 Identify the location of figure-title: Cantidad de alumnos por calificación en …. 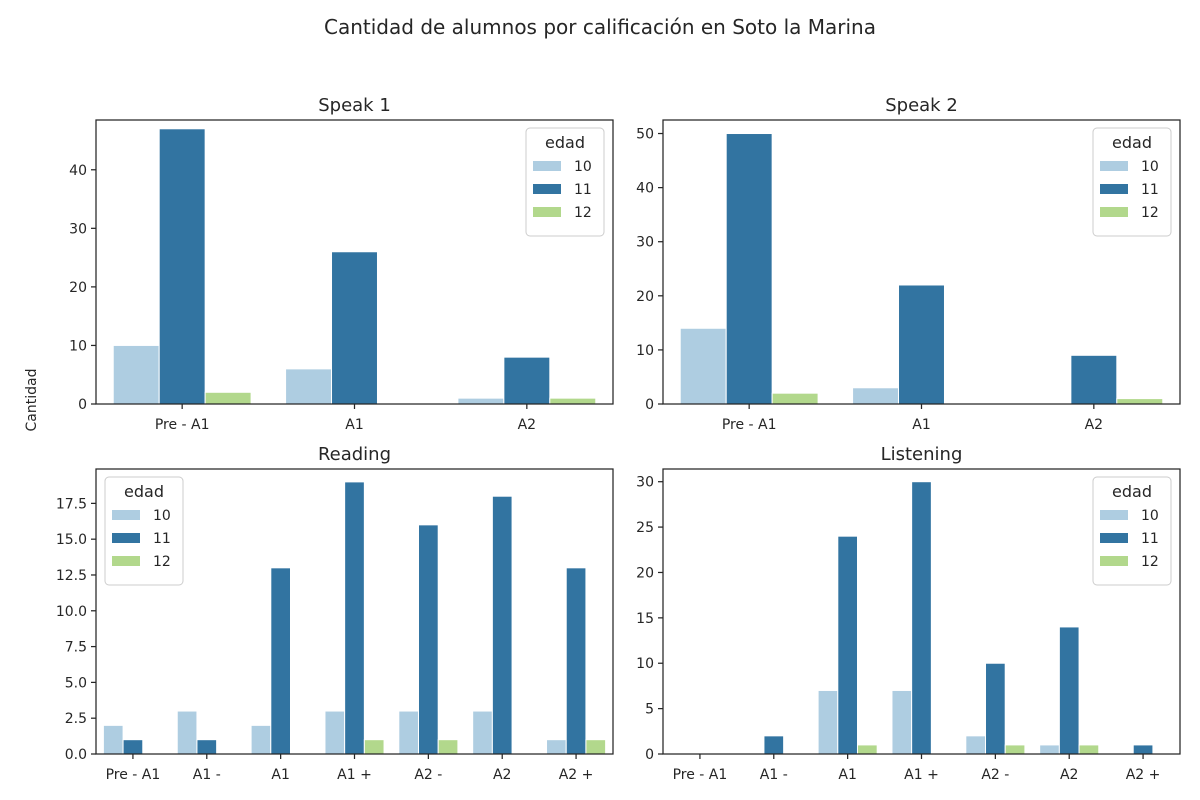
(600, 27).